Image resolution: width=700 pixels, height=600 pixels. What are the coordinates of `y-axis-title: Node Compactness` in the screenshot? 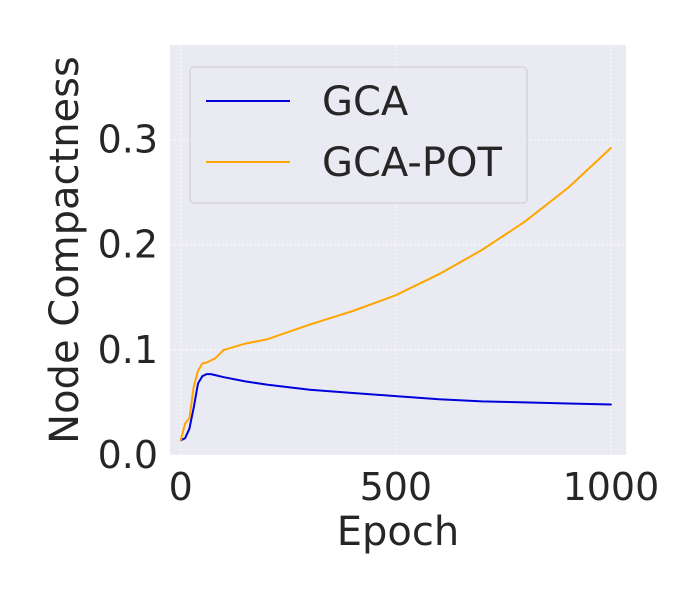 It's located at (65, 250).